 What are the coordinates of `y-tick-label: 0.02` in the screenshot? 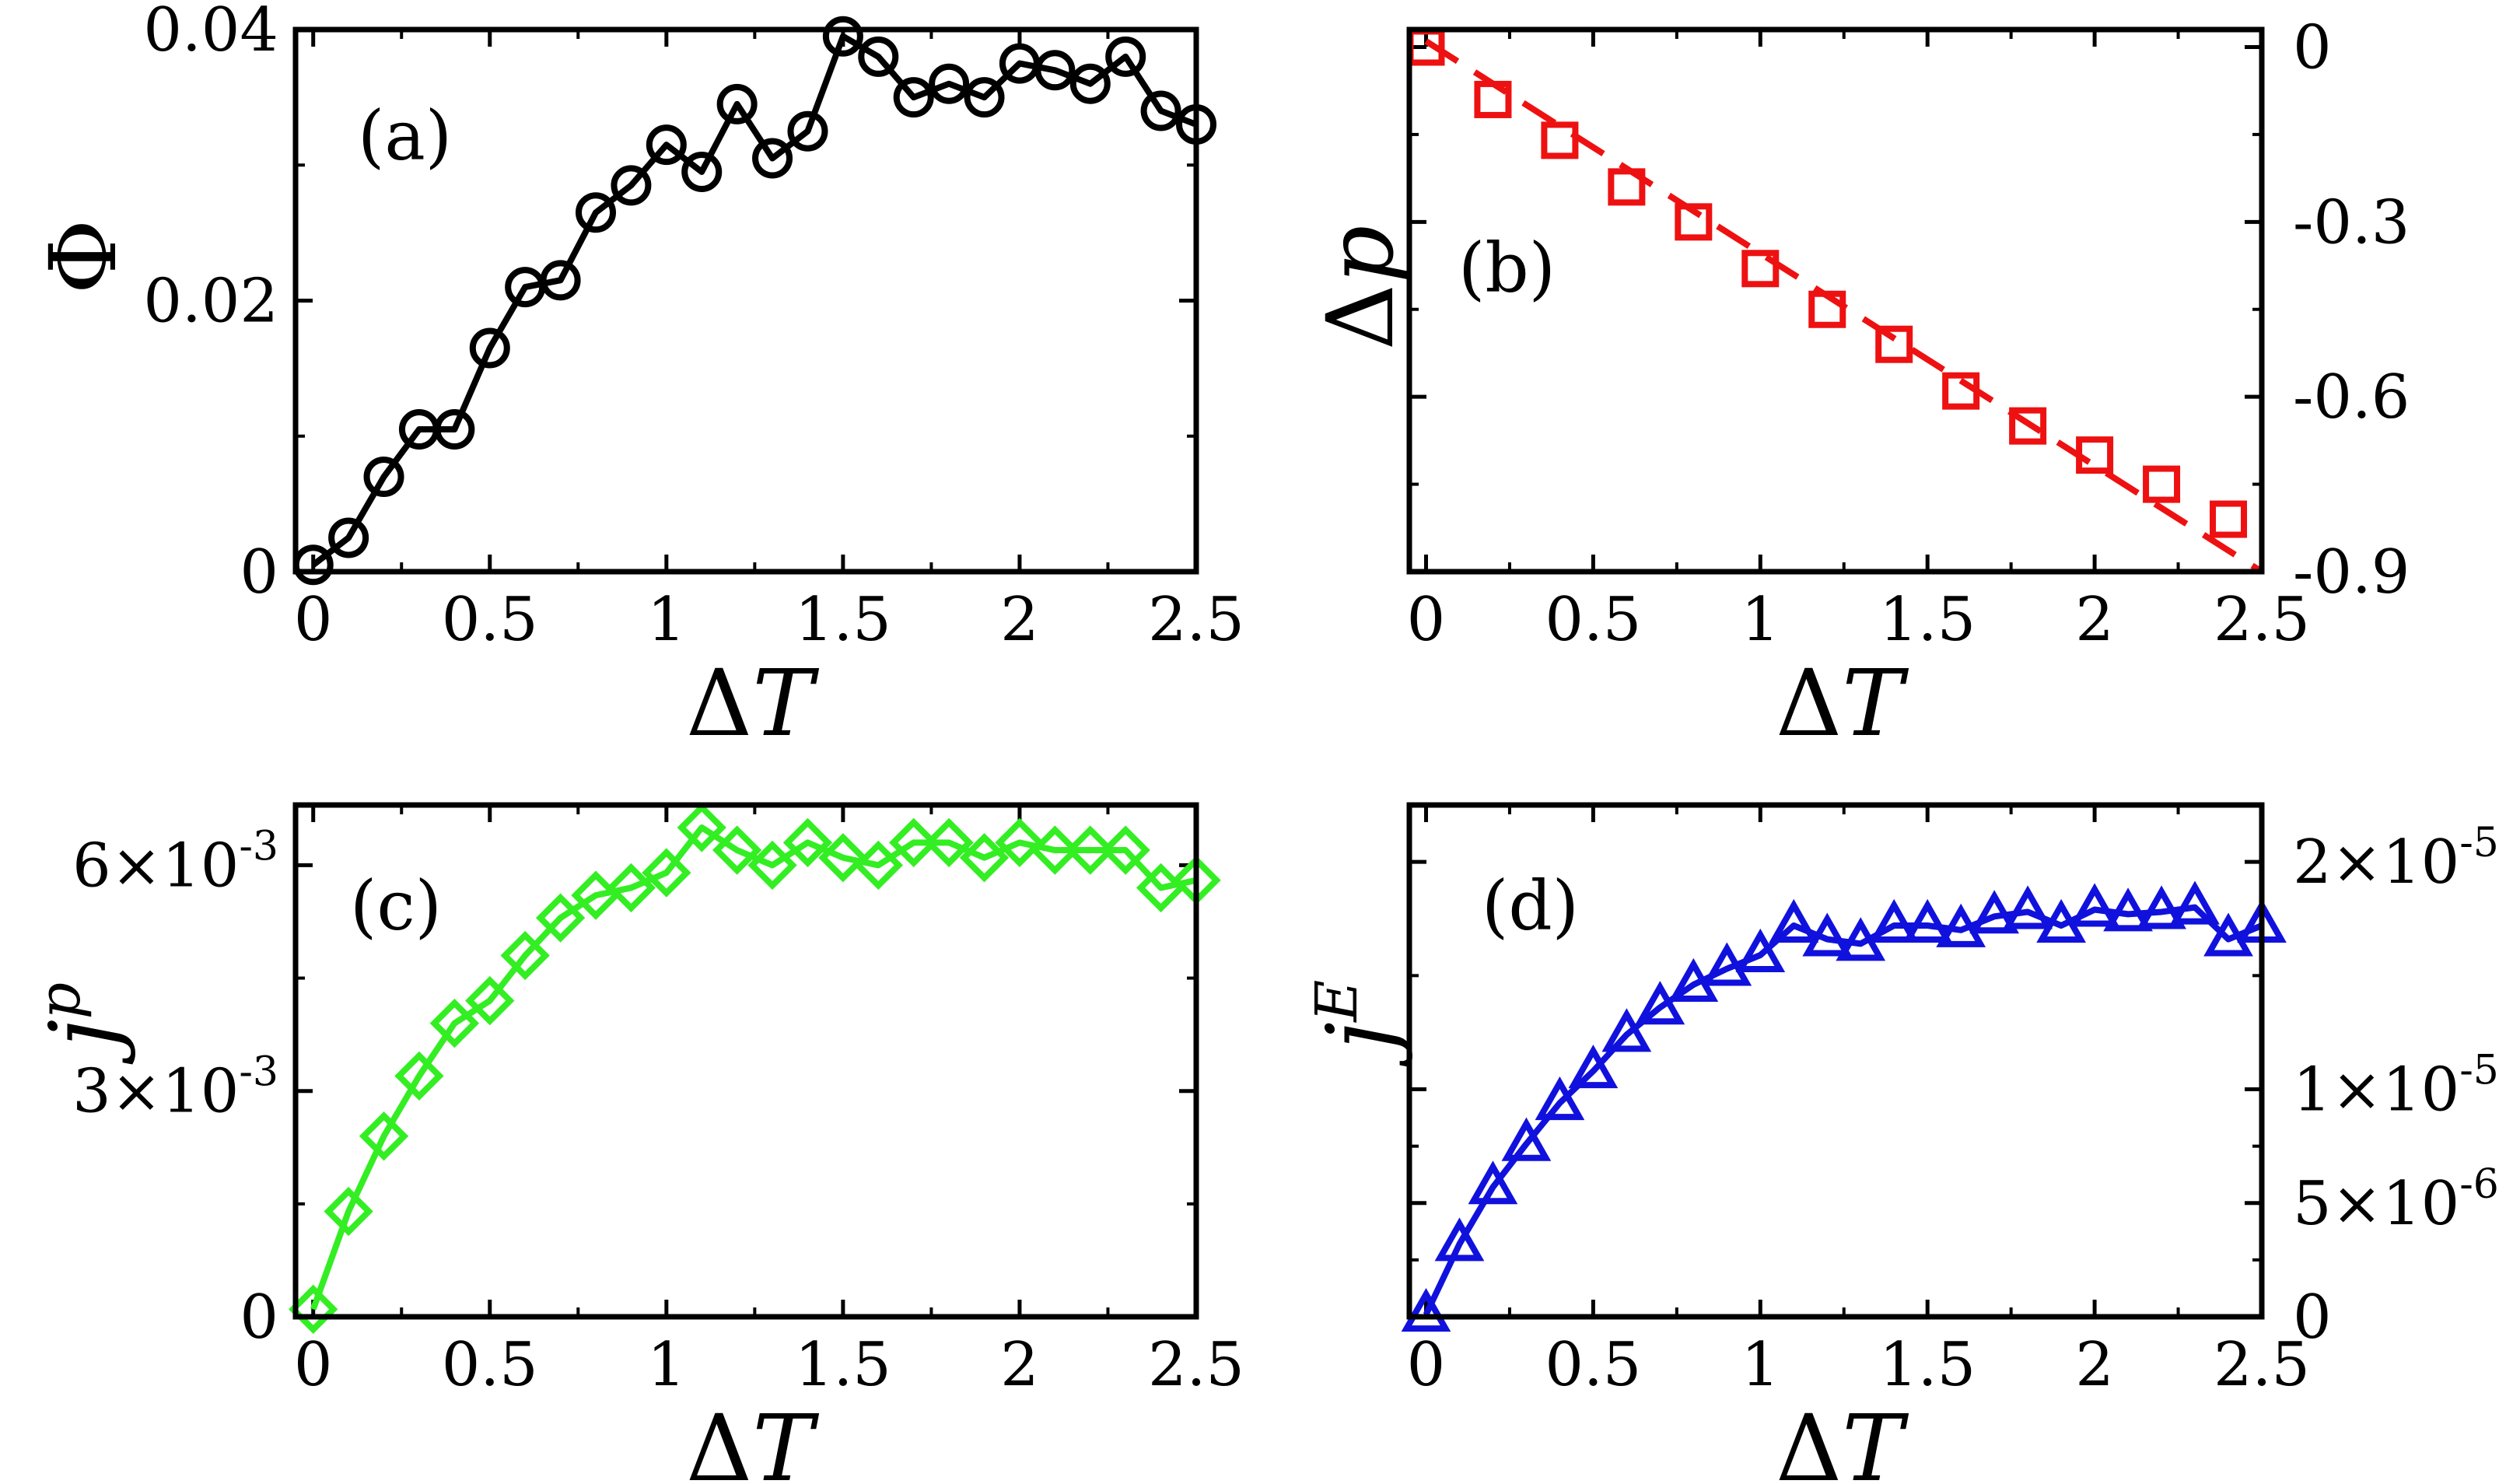 It's located at (211, 302).